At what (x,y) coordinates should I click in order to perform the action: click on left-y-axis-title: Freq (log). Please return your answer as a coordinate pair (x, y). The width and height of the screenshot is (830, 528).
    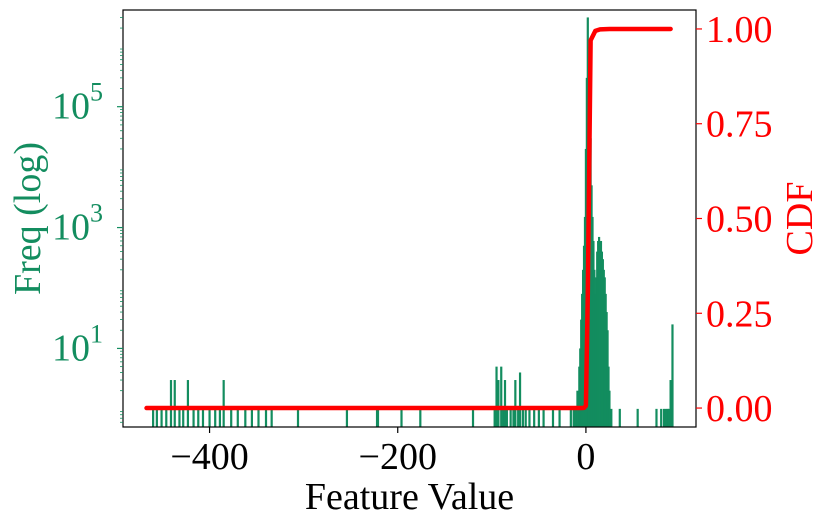
    Looking at the image, I should click on (28, 218).